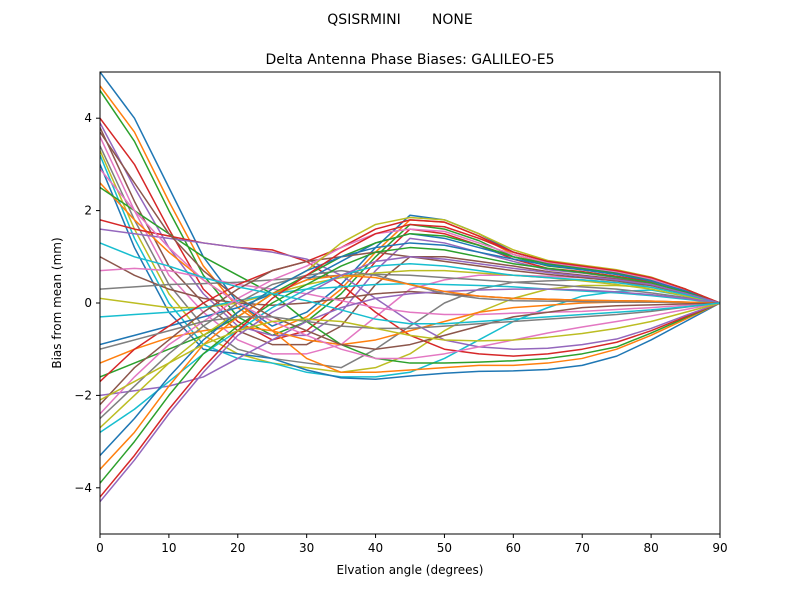 This screenshot has height=604, width=800. Describe the element at coordinates (168, 548) in the screenshot. I see `x-tick-label: 10` at that location.